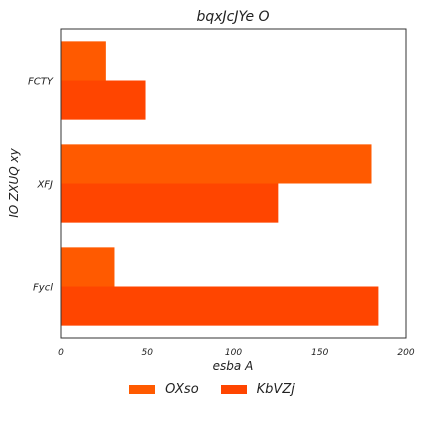 This screenshot has width=424, height=424. What do you see at coordinates (212, 389) in the screenshot?
I see `legend: OXso KbVZj` at bounding box center [212, 389].